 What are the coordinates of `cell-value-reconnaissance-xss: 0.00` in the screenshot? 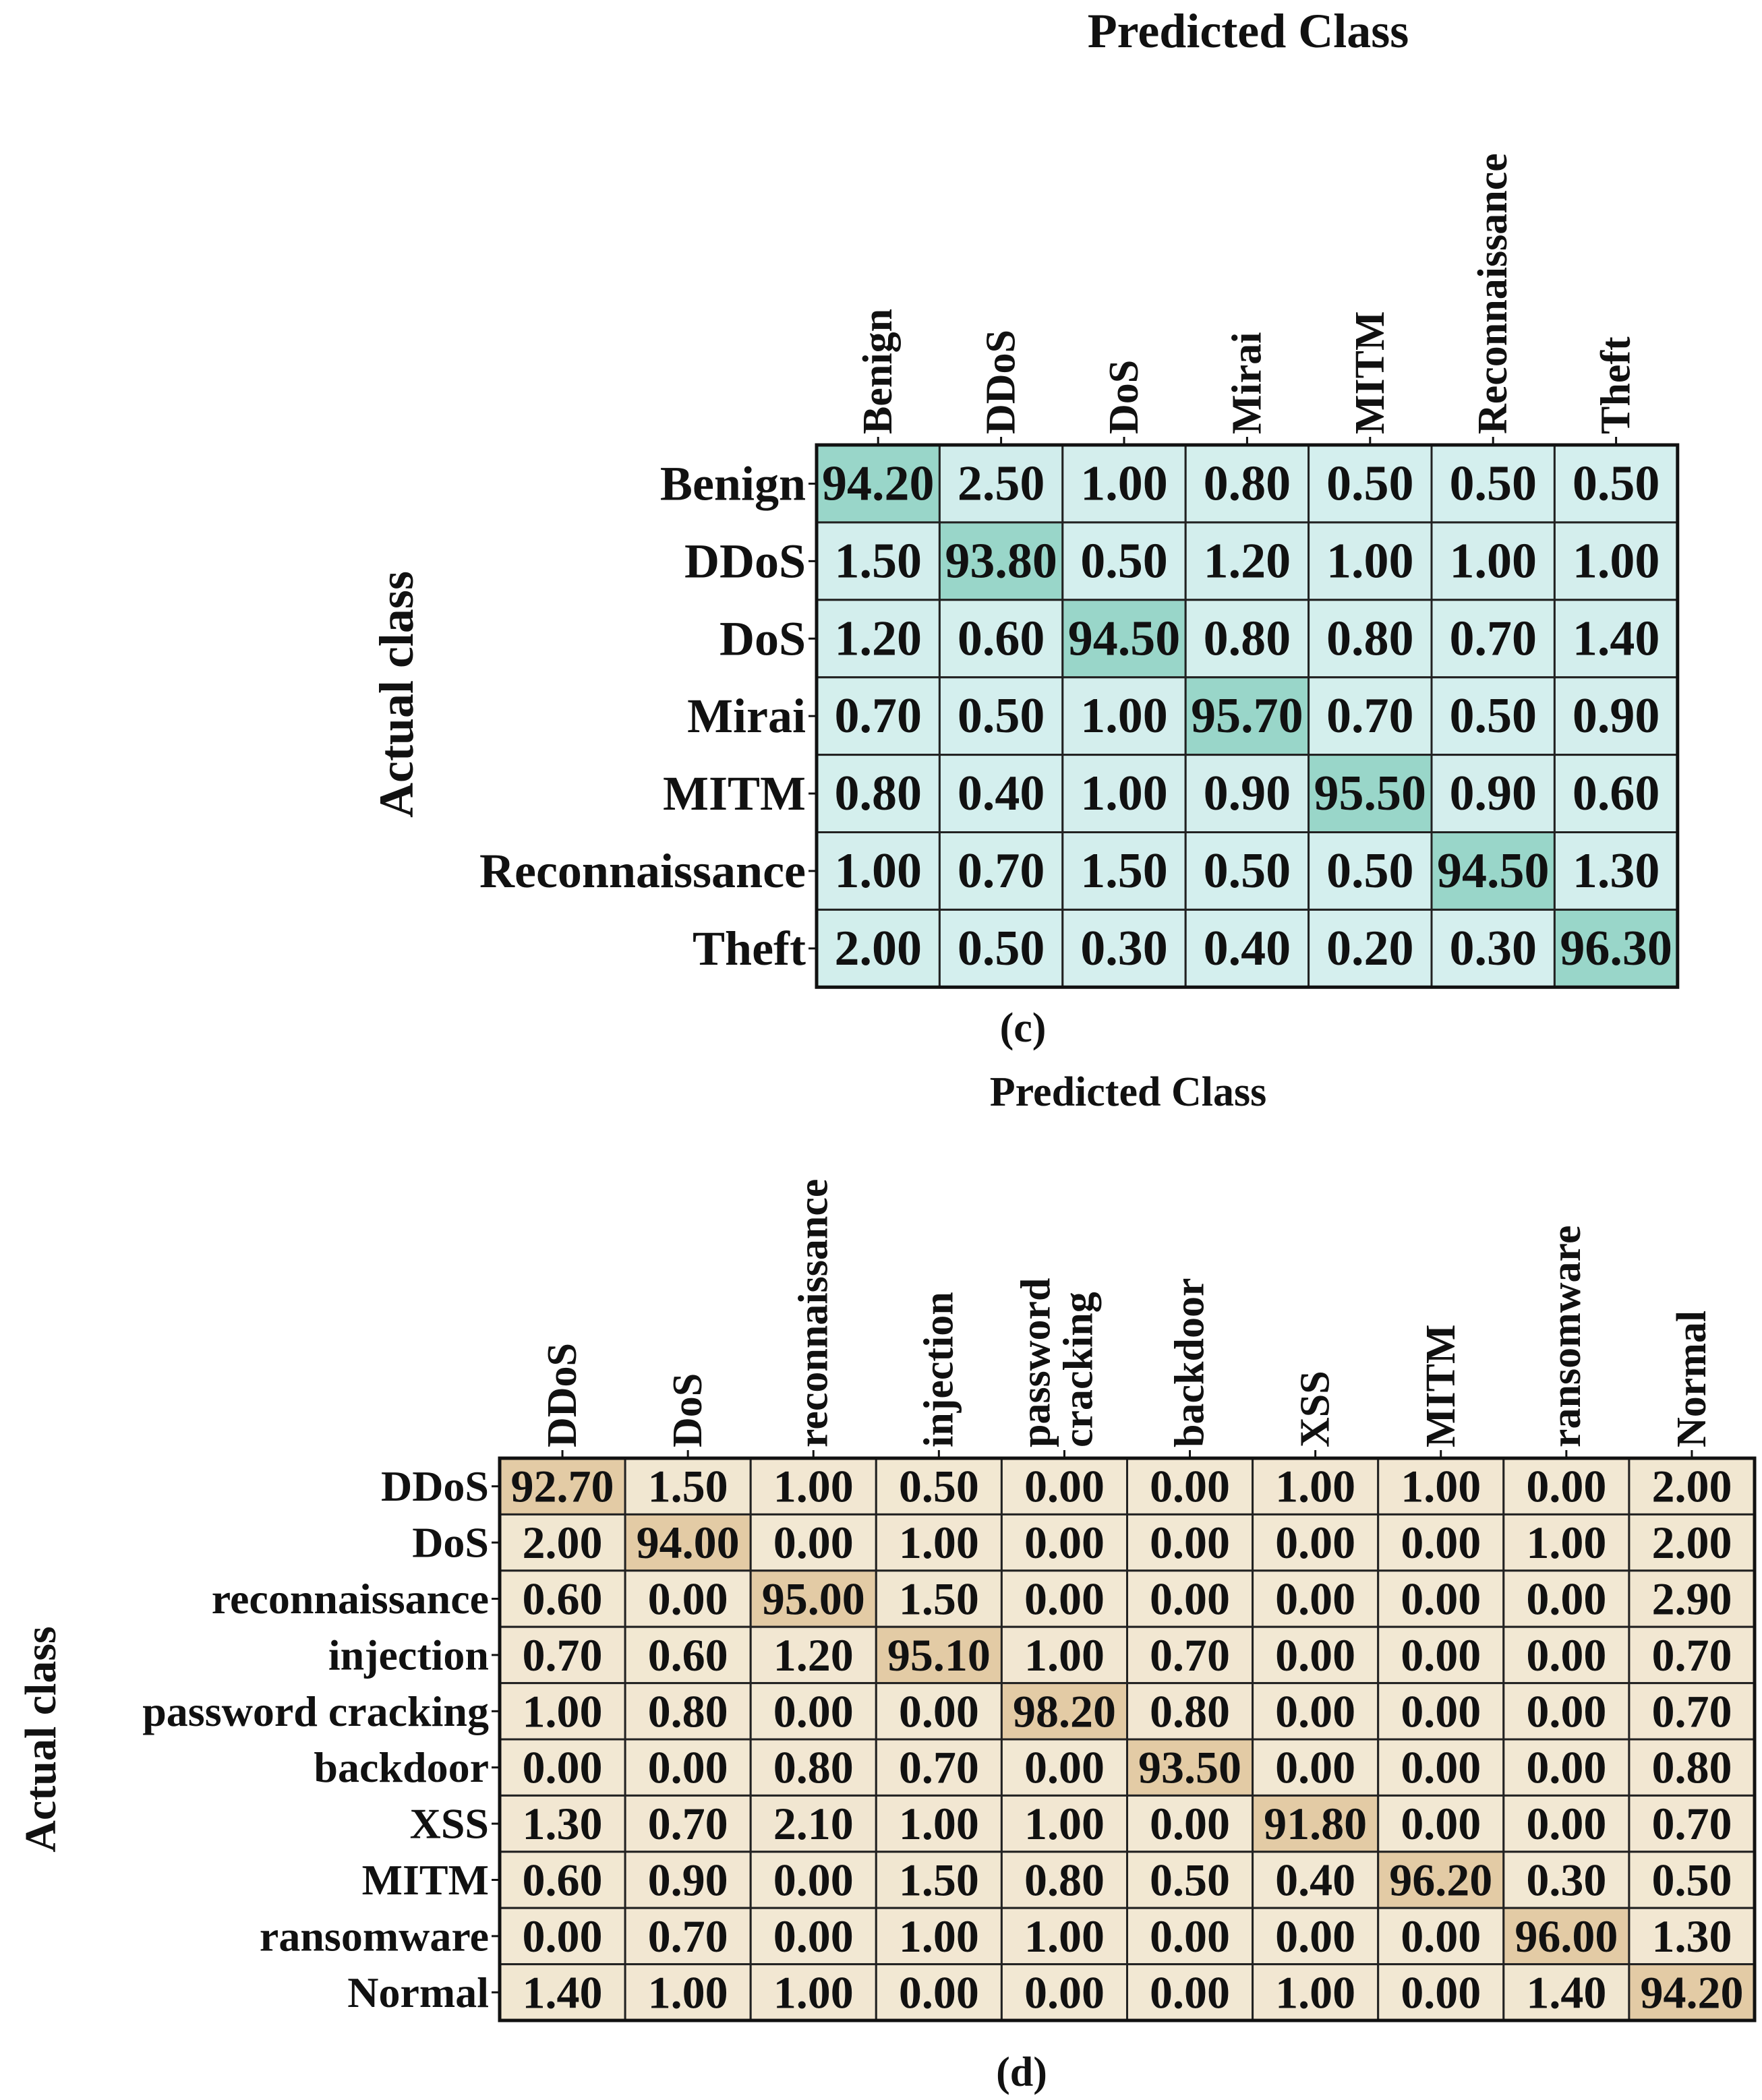 It's located at (1315, 1599).